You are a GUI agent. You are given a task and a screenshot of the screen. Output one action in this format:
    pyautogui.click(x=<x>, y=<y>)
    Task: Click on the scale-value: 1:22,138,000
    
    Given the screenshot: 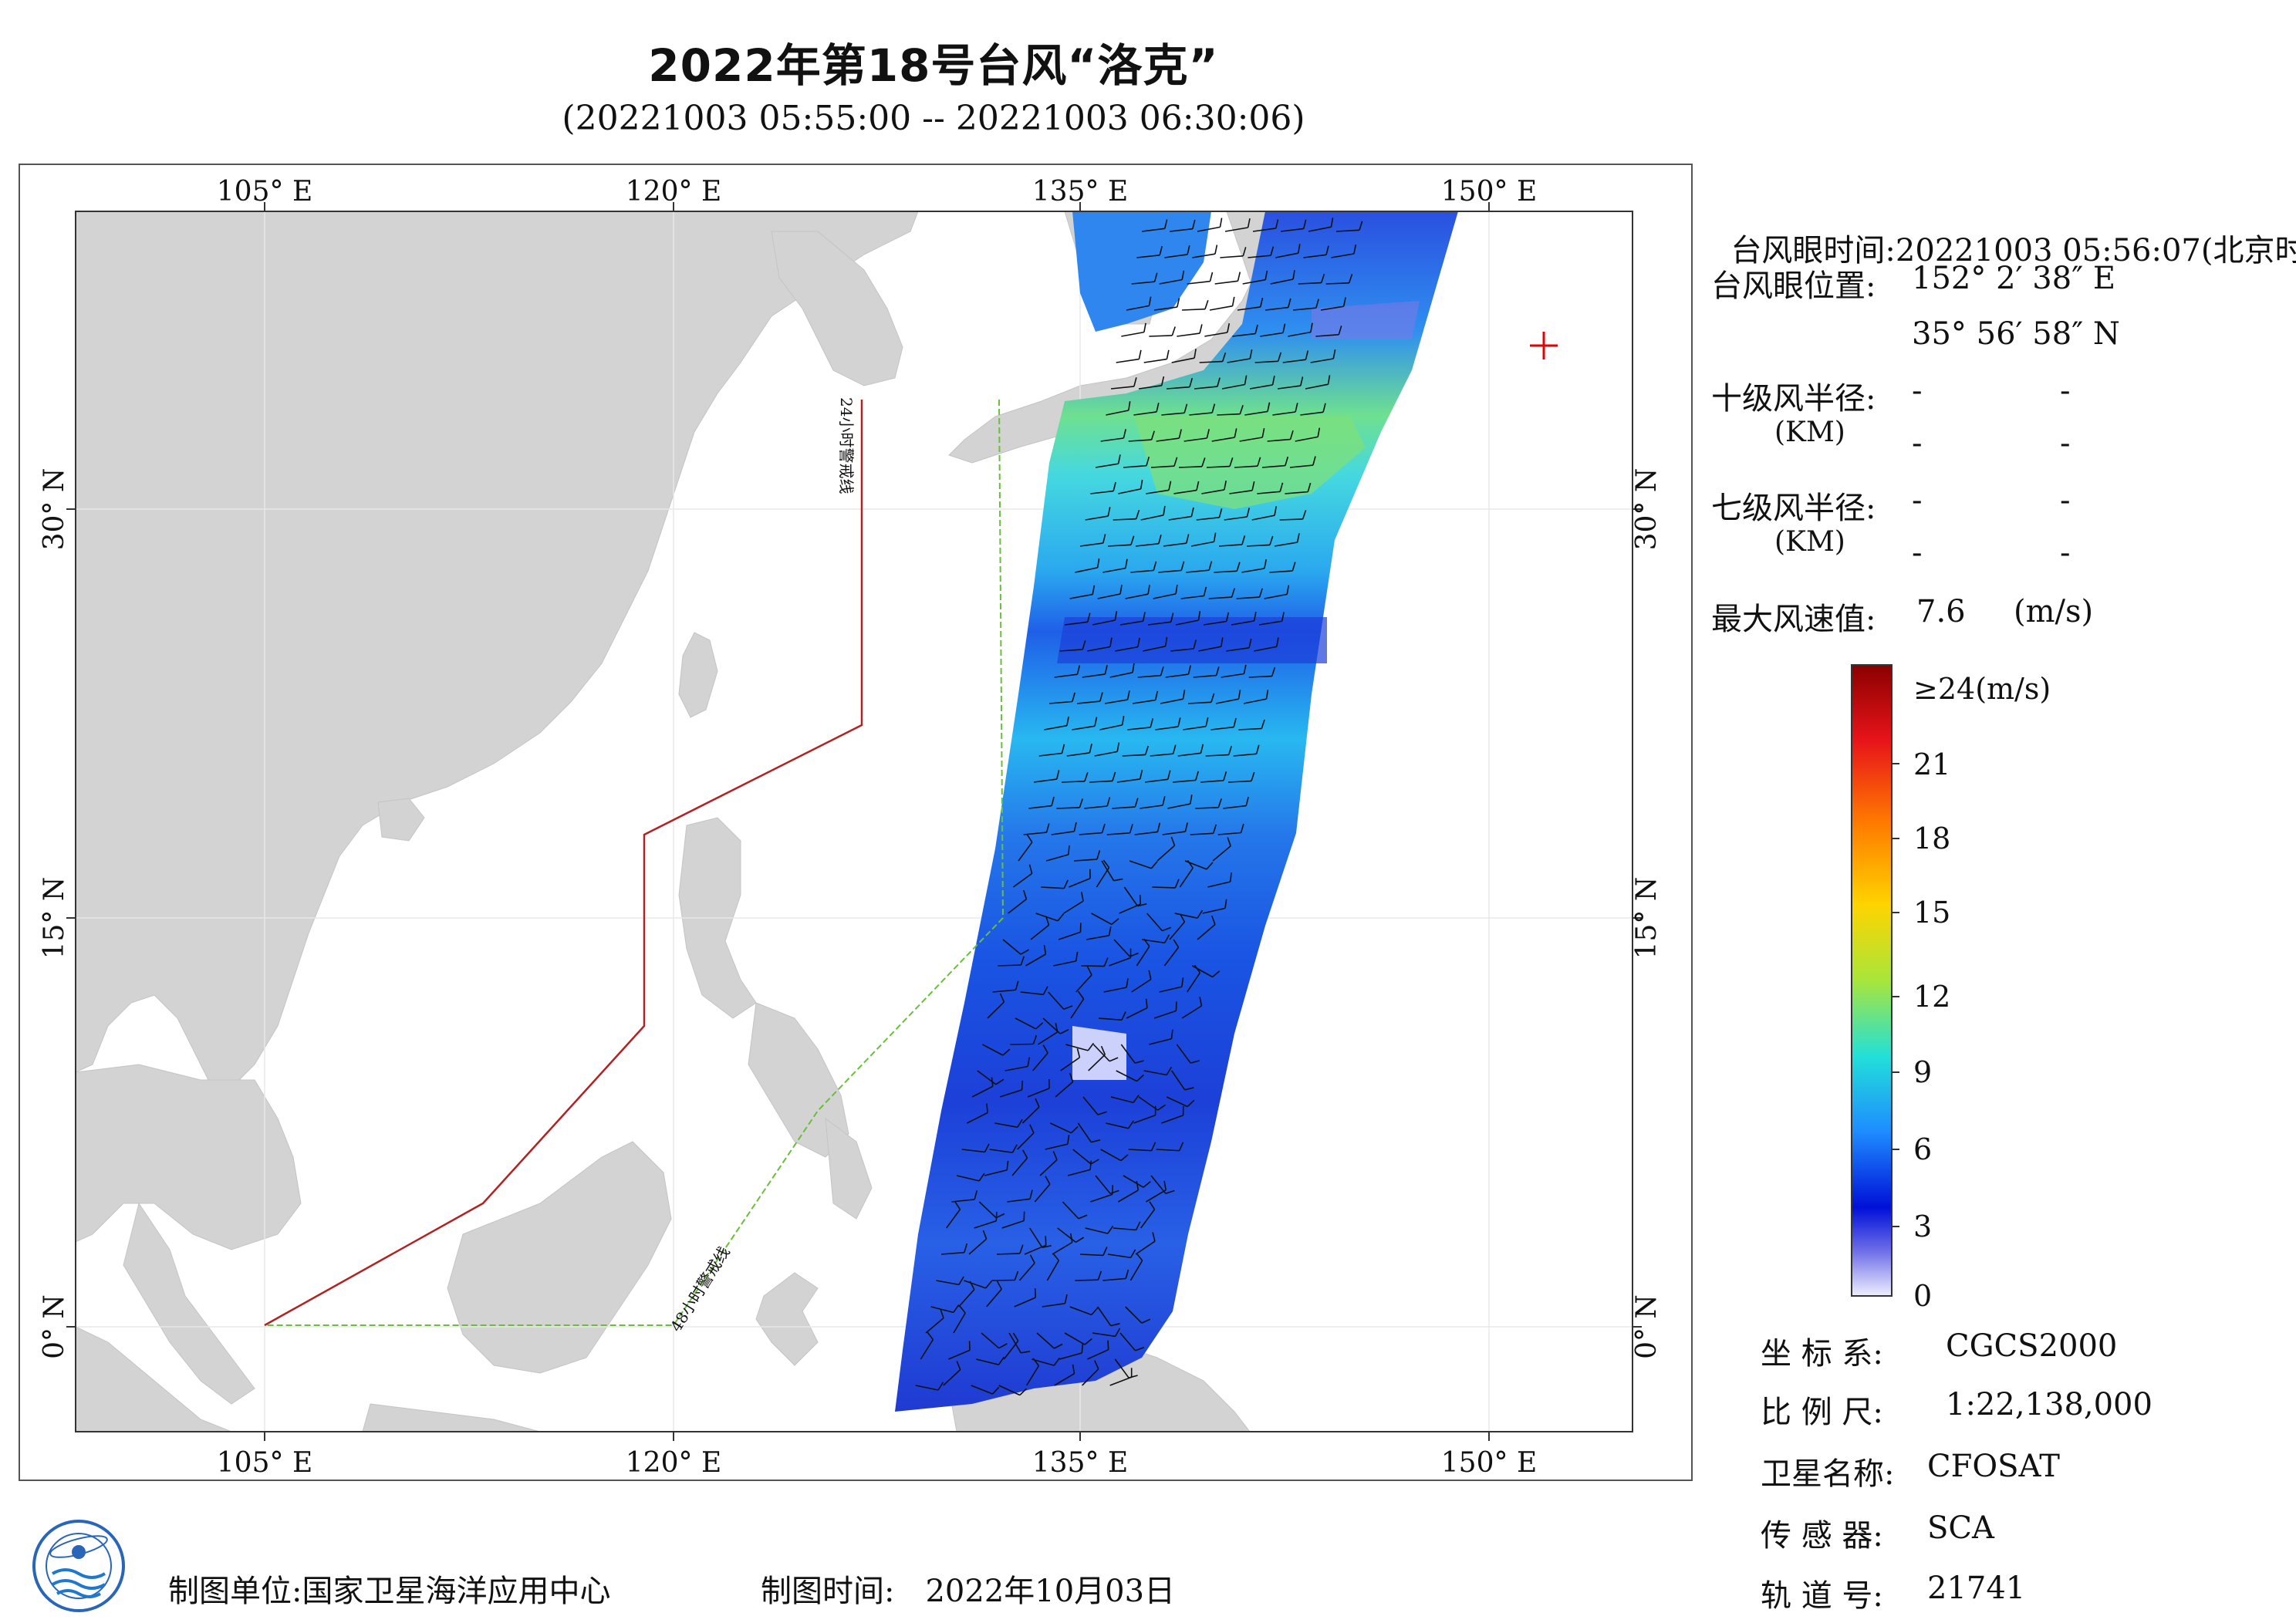 What is the action you would take?
    pyautogui.click(x=2049, y=1404)
    